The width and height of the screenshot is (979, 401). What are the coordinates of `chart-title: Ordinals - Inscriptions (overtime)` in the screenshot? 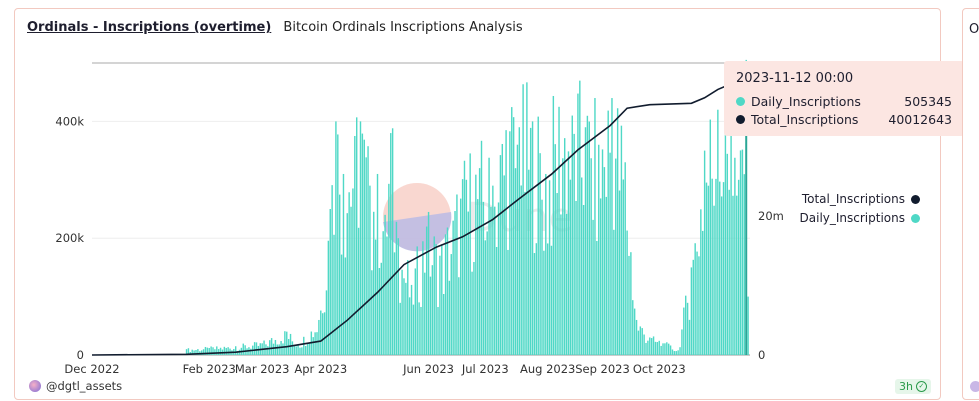 It's located at (149, 27).